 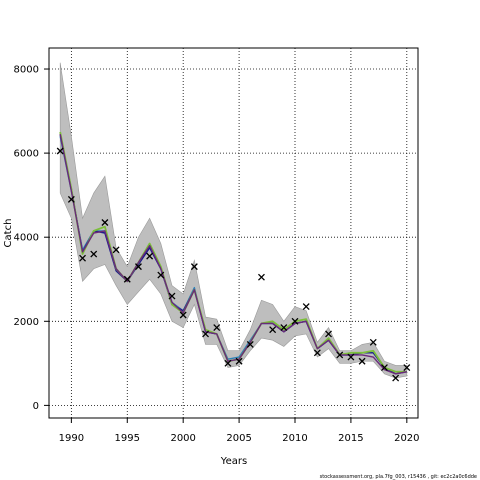 I want to click on y-tick-label: 0, so click(x=36, y=406).